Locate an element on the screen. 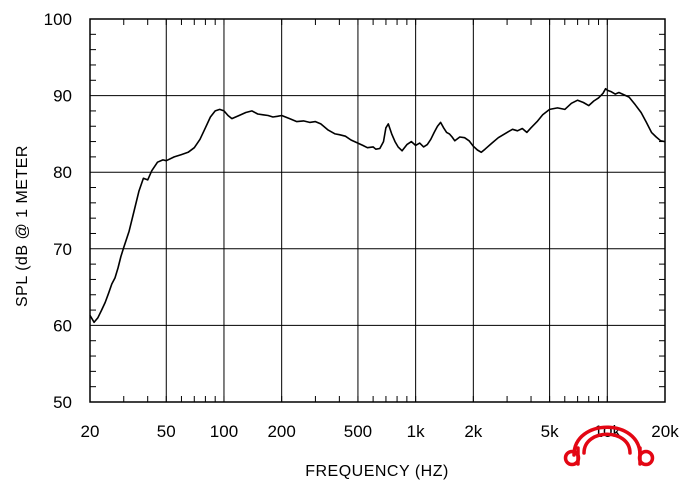 Image resolution: width=690 pixels, height=490 pixels. x-tick-label: 5k is located at coordinates (550, 431).